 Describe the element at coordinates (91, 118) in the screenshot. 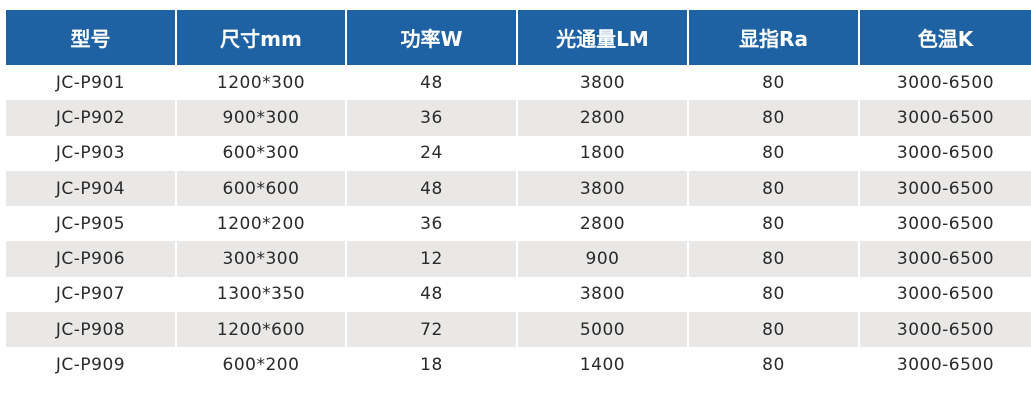

I see `cell-model: JC-P902` at that location.